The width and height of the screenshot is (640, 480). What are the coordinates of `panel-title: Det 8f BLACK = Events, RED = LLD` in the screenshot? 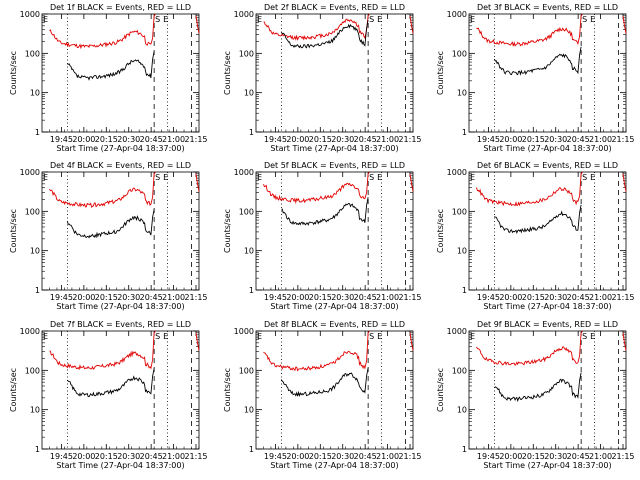 It's located at (334, 324).